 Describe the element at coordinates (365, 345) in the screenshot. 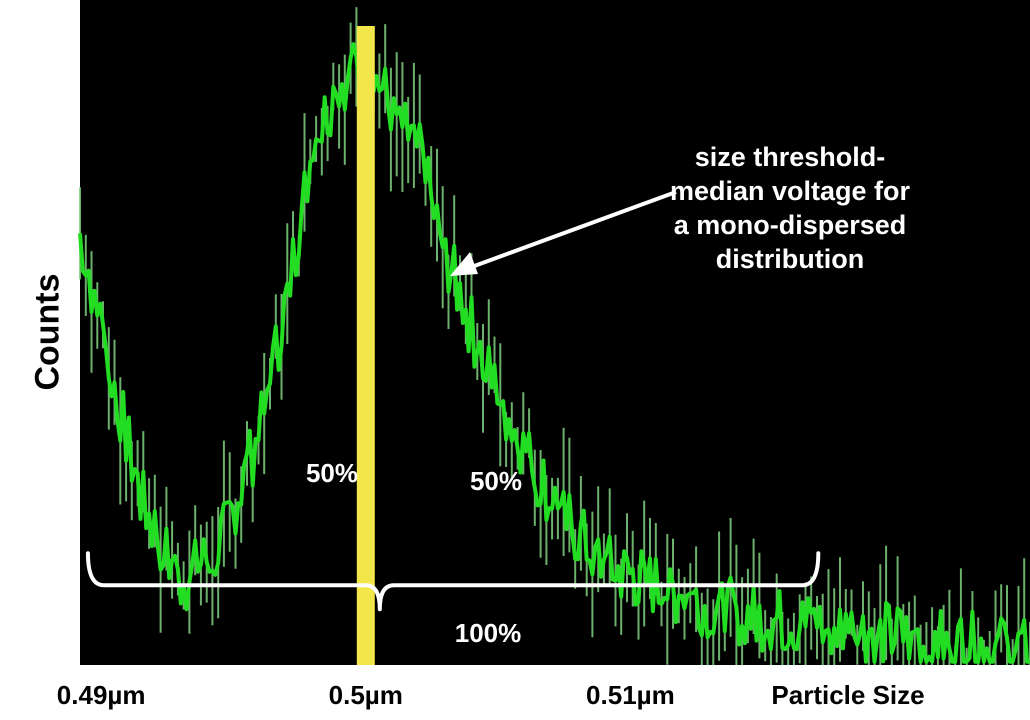

I see `threshold-line` at that location.